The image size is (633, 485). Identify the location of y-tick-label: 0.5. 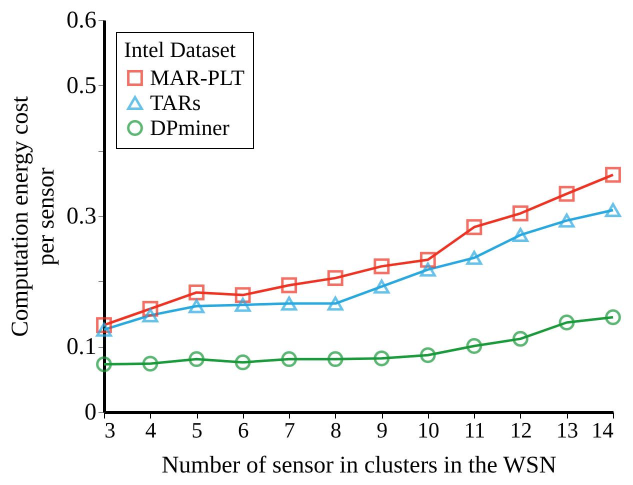
(81, 85).